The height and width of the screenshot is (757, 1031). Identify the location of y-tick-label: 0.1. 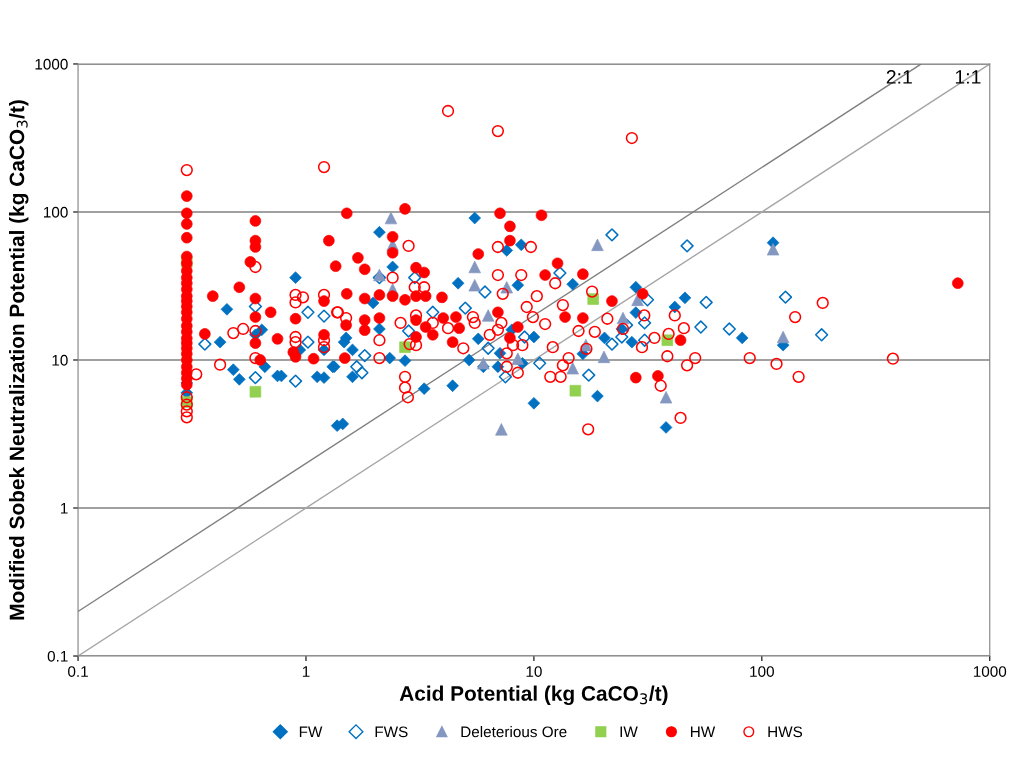
(57, 656).